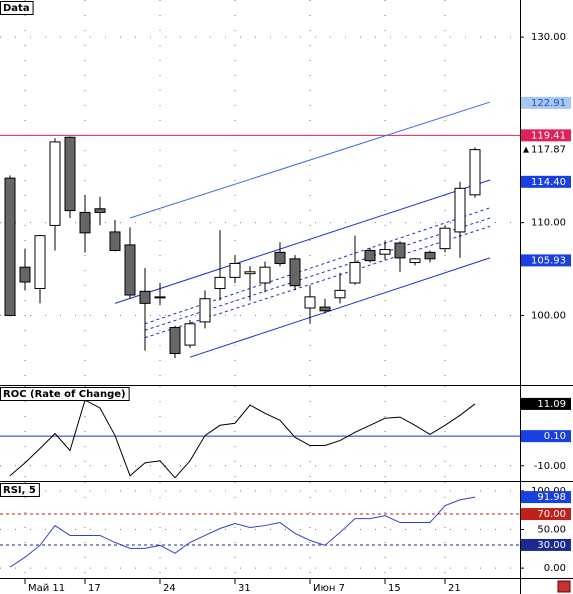 The height and width of the screenshot is (594, 573). Describe the element at coordinates (394, 588) in the screenshot. I see `x-tick-label: 15` at that location.